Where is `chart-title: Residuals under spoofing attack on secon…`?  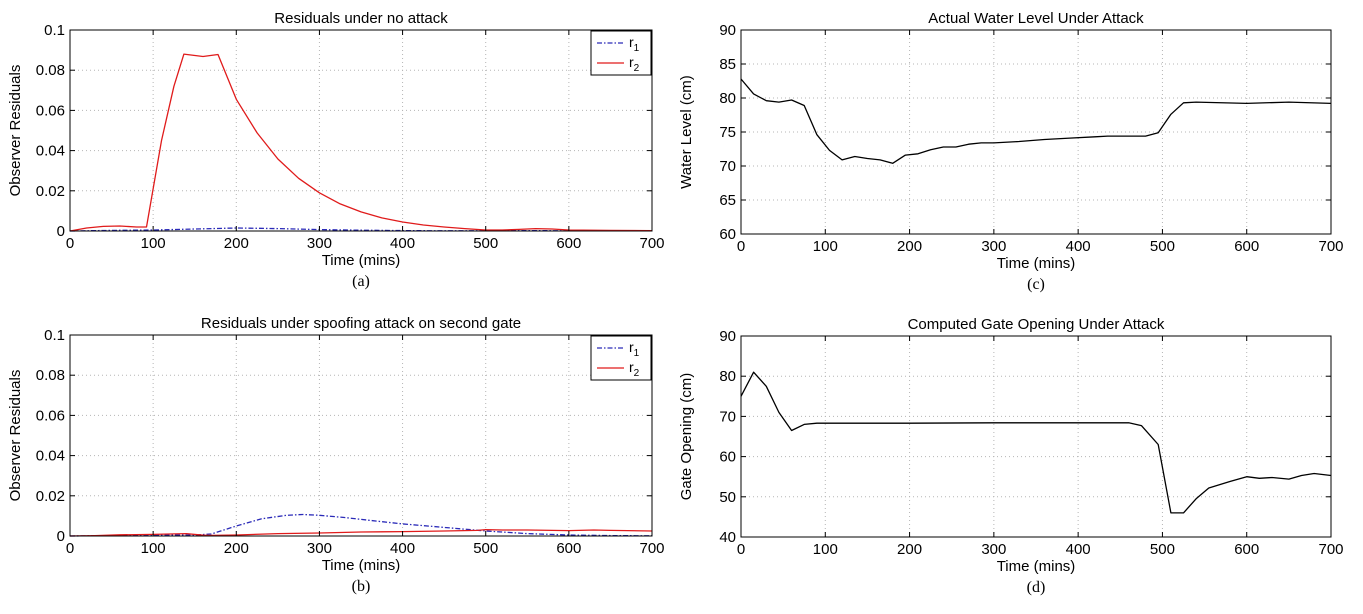 chart-title: Residuals under spoofing attack on secon… is located at coordinates (361, 323).